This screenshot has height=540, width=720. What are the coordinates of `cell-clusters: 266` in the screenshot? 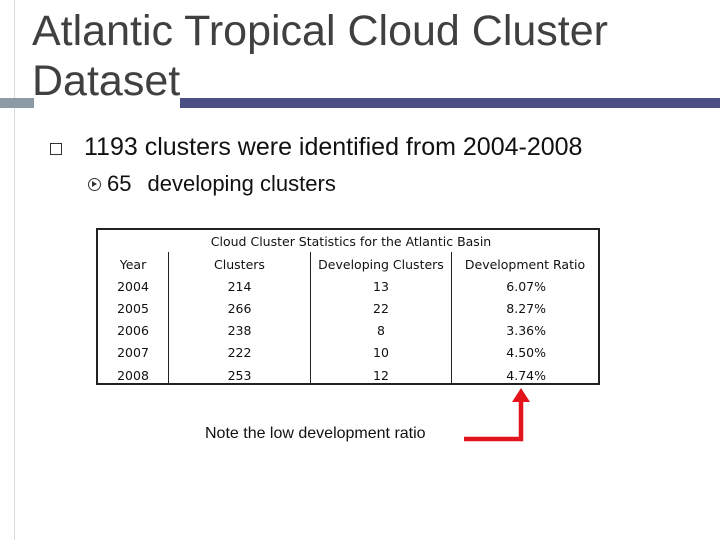 It's located at (239, 308).